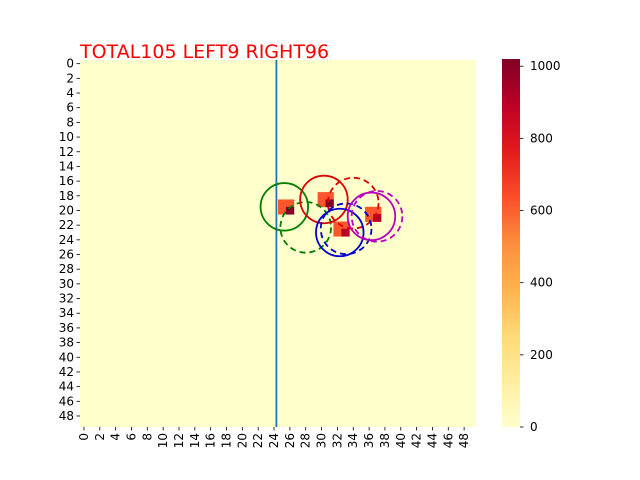 The height and width of the screenshot is (480, 640). Describe the element at coordinates (353, 440) in the screenshot. I see `x-tick-label: 34` at that location.